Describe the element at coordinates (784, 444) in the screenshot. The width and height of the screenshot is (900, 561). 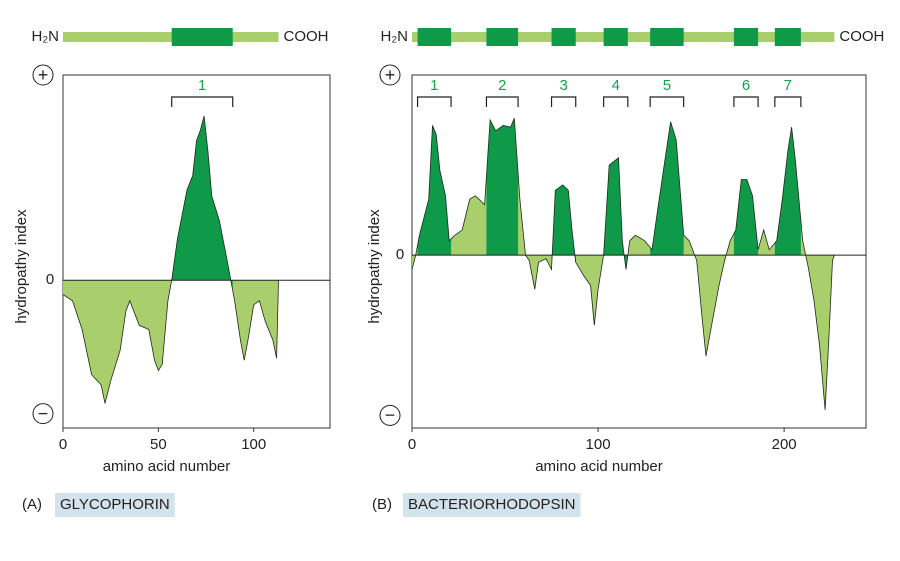
I see `x-tick-label: 200` at that location.